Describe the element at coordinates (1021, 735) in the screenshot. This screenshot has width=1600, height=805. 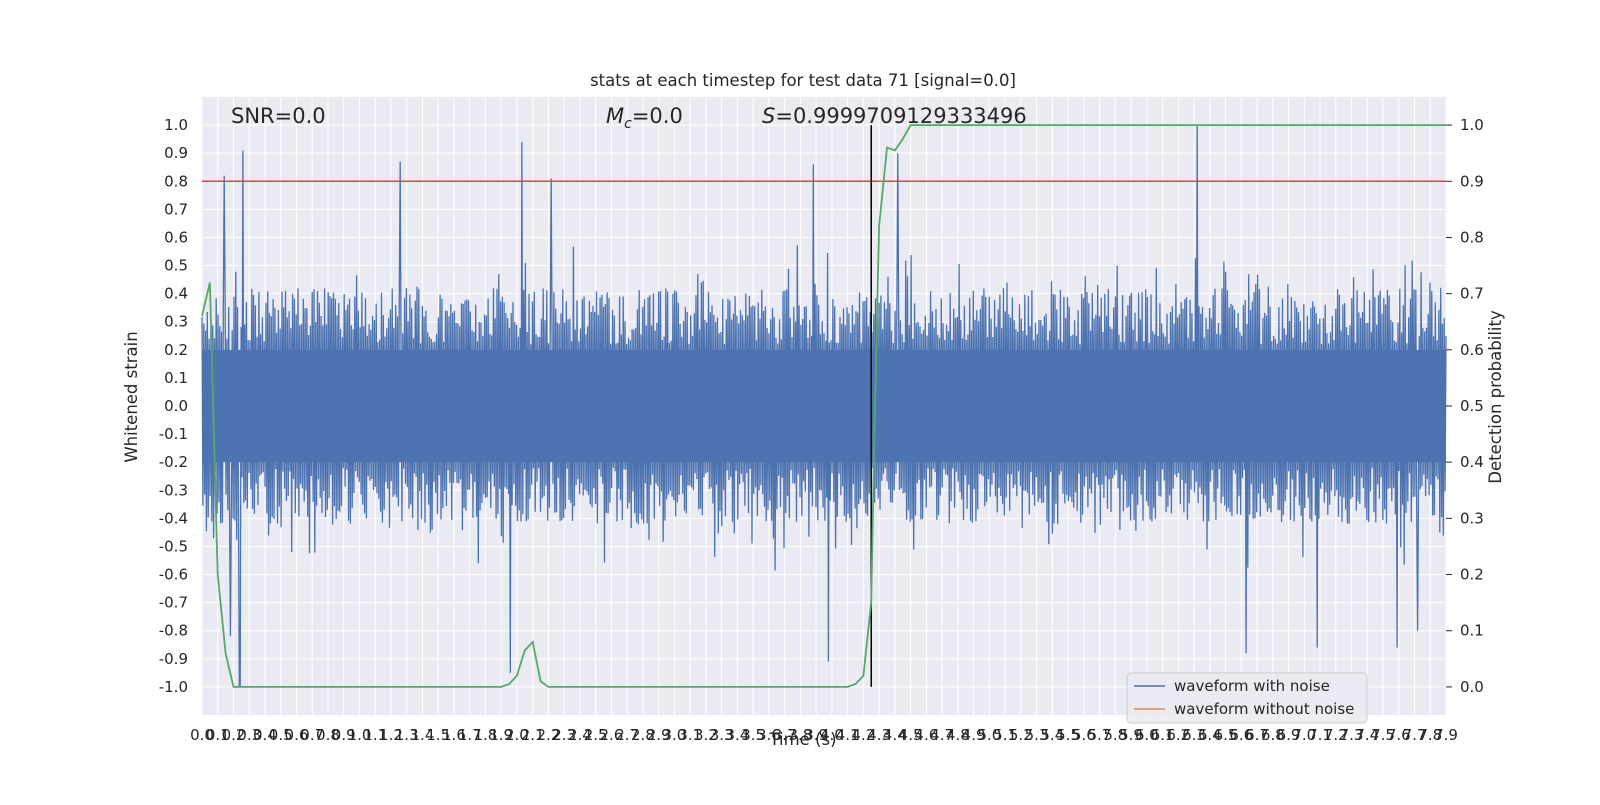
I see `x-tick-label: 5.2` at that location.